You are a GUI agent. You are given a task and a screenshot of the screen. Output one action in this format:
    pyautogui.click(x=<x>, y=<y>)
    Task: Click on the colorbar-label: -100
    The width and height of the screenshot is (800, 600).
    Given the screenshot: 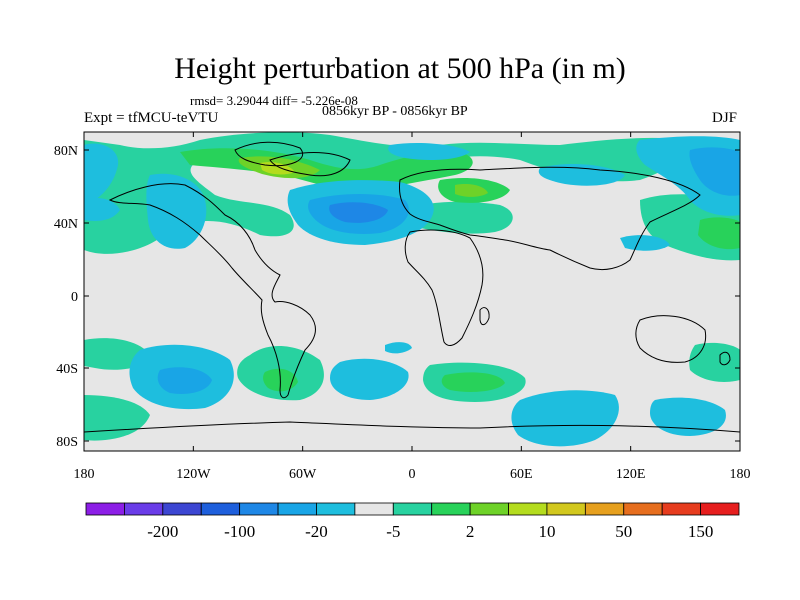 What is the action you would take?
    pyautogui.click(x=239, y=531)
    